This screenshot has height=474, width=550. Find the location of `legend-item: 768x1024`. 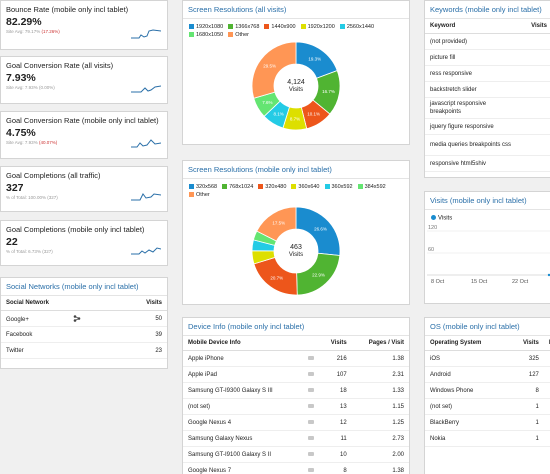

legend-item: 768x1024 is located at coordinates (237, 187).